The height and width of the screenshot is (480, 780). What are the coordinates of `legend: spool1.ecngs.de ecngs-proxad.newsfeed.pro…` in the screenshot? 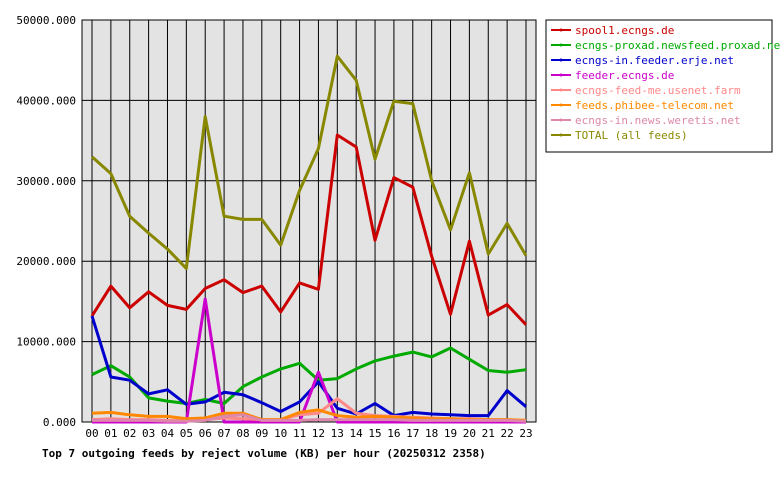 It's located at (662, 86).